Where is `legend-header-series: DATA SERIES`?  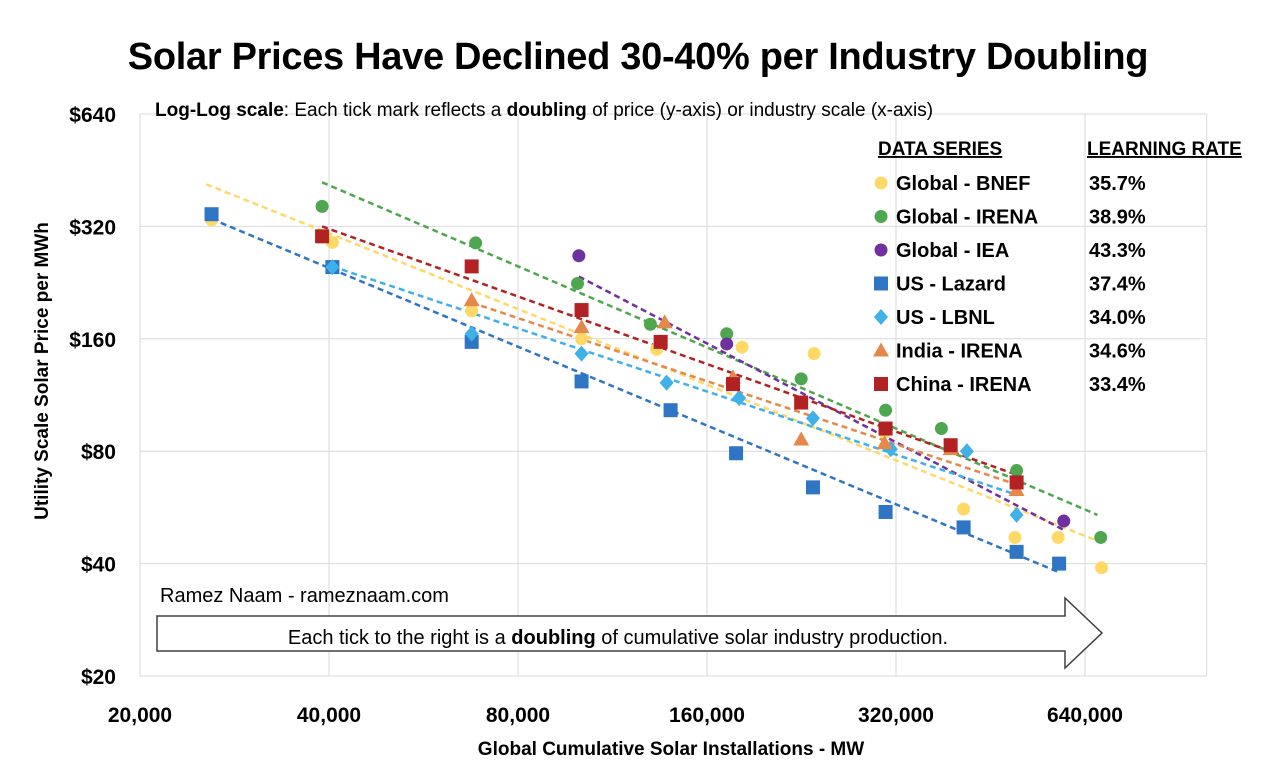 legend-header-series: DATA SERIES is located at coordinates (940, 149).